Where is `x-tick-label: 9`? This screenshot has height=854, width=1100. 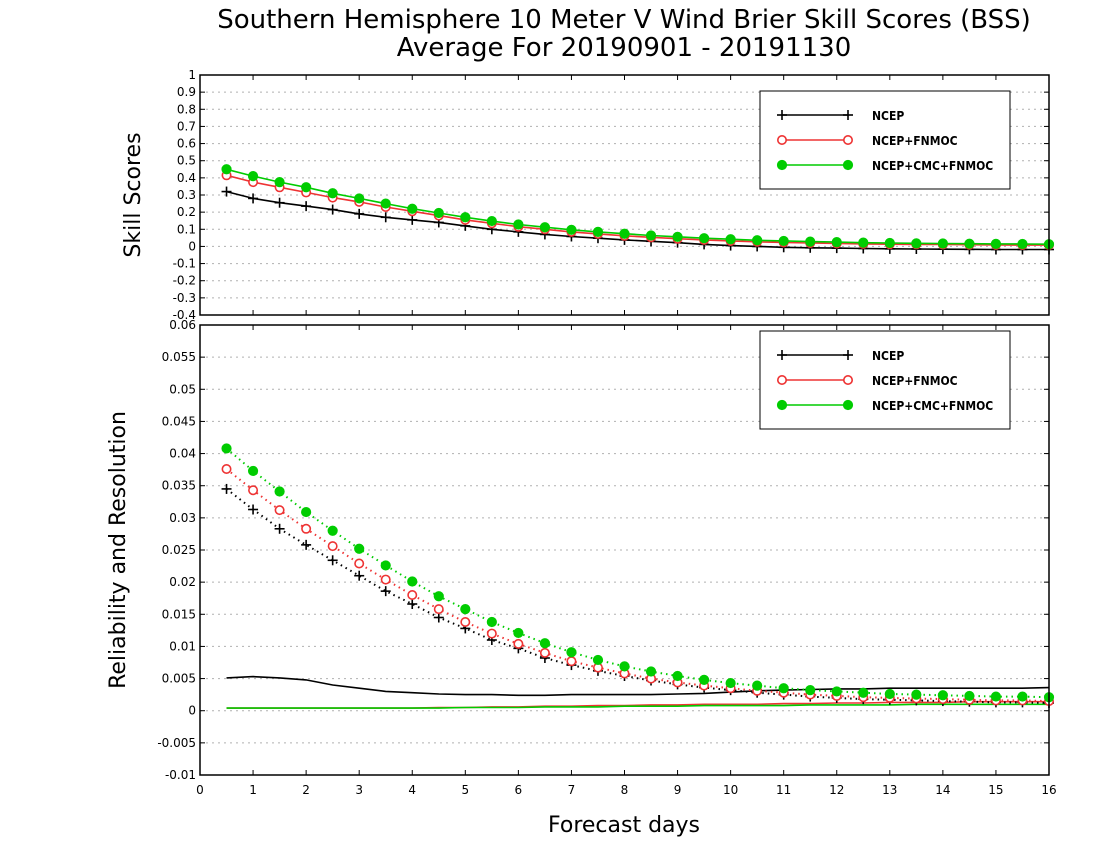 x-tick-label: 9 is located at coordinates (678, 790).